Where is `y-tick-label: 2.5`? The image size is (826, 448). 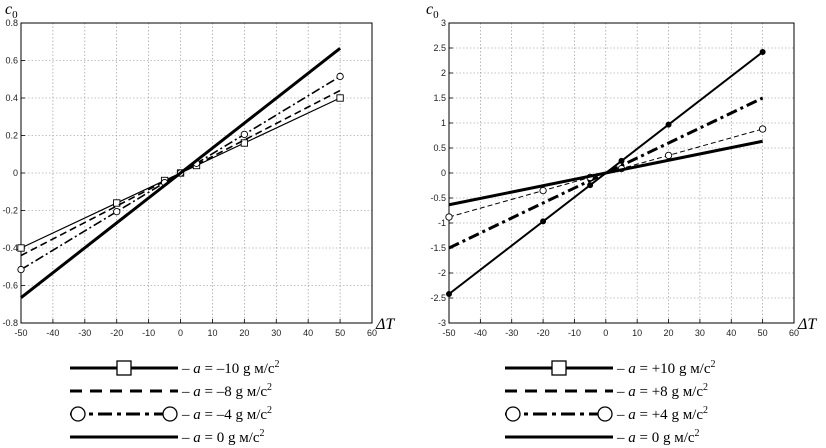
y-tick-label: 2.5 is located at coordinates (439, 48).